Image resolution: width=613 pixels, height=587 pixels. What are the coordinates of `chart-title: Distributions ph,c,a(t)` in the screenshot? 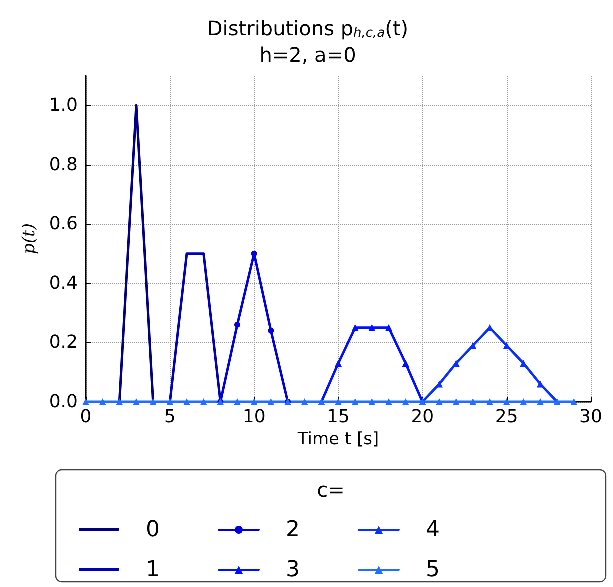 It's located at (308, 28).